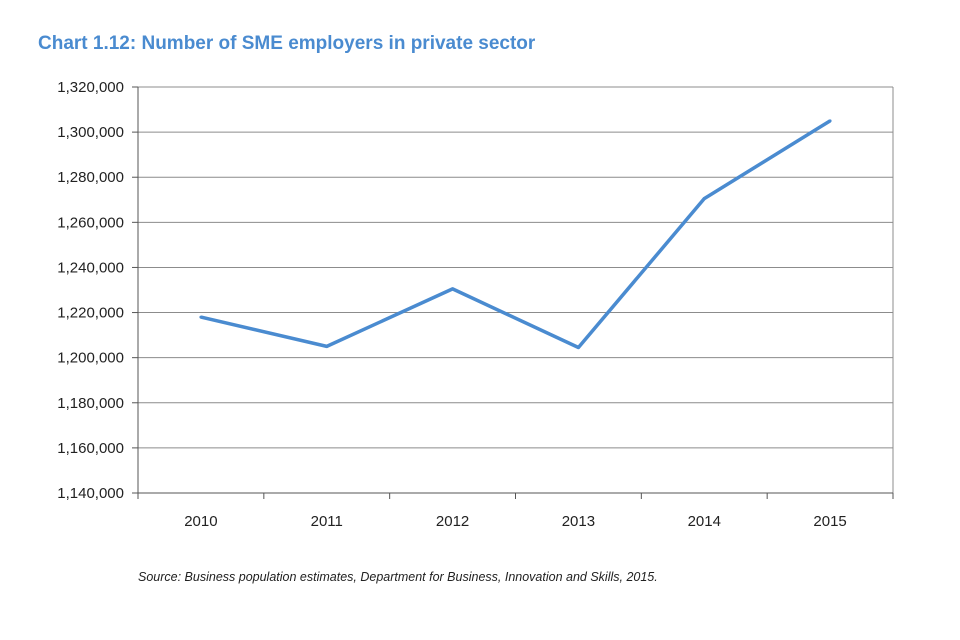 The image size is (960, 640). What do you see at coordinates (90, 313) in the screenshot?
I see `y-tick-label: 1,220,000` at bounding box center [90, 313].